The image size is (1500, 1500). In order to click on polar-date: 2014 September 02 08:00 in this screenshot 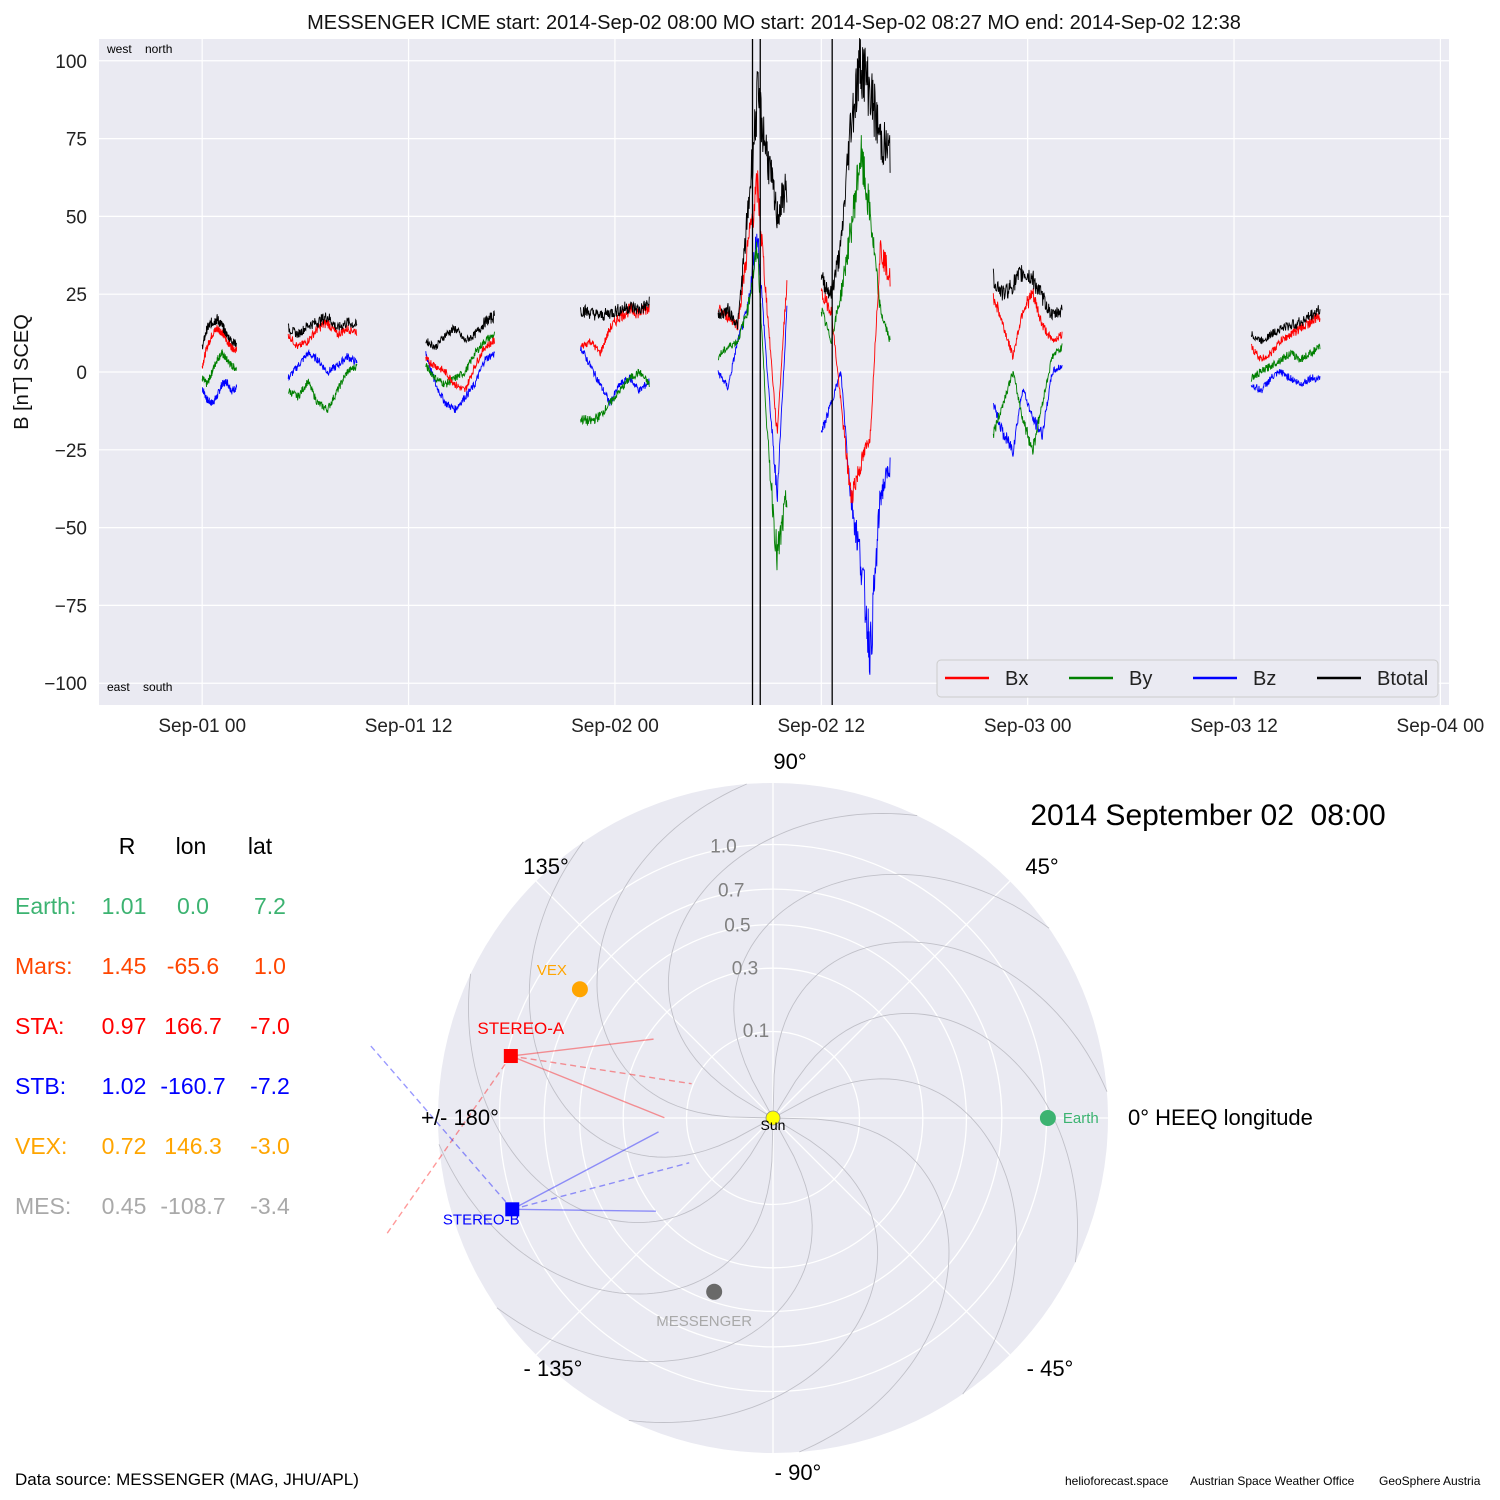, I will do `click(1207, 815)`.